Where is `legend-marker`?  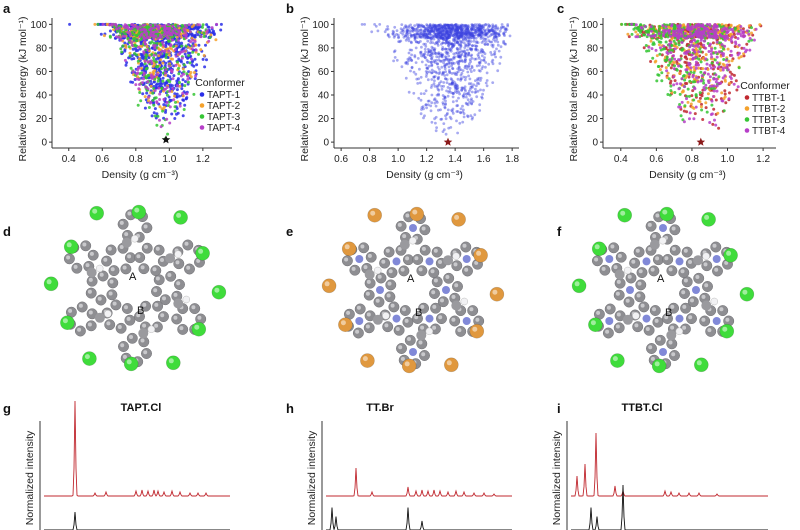 legend-marker is located at coordinates (747, 97).